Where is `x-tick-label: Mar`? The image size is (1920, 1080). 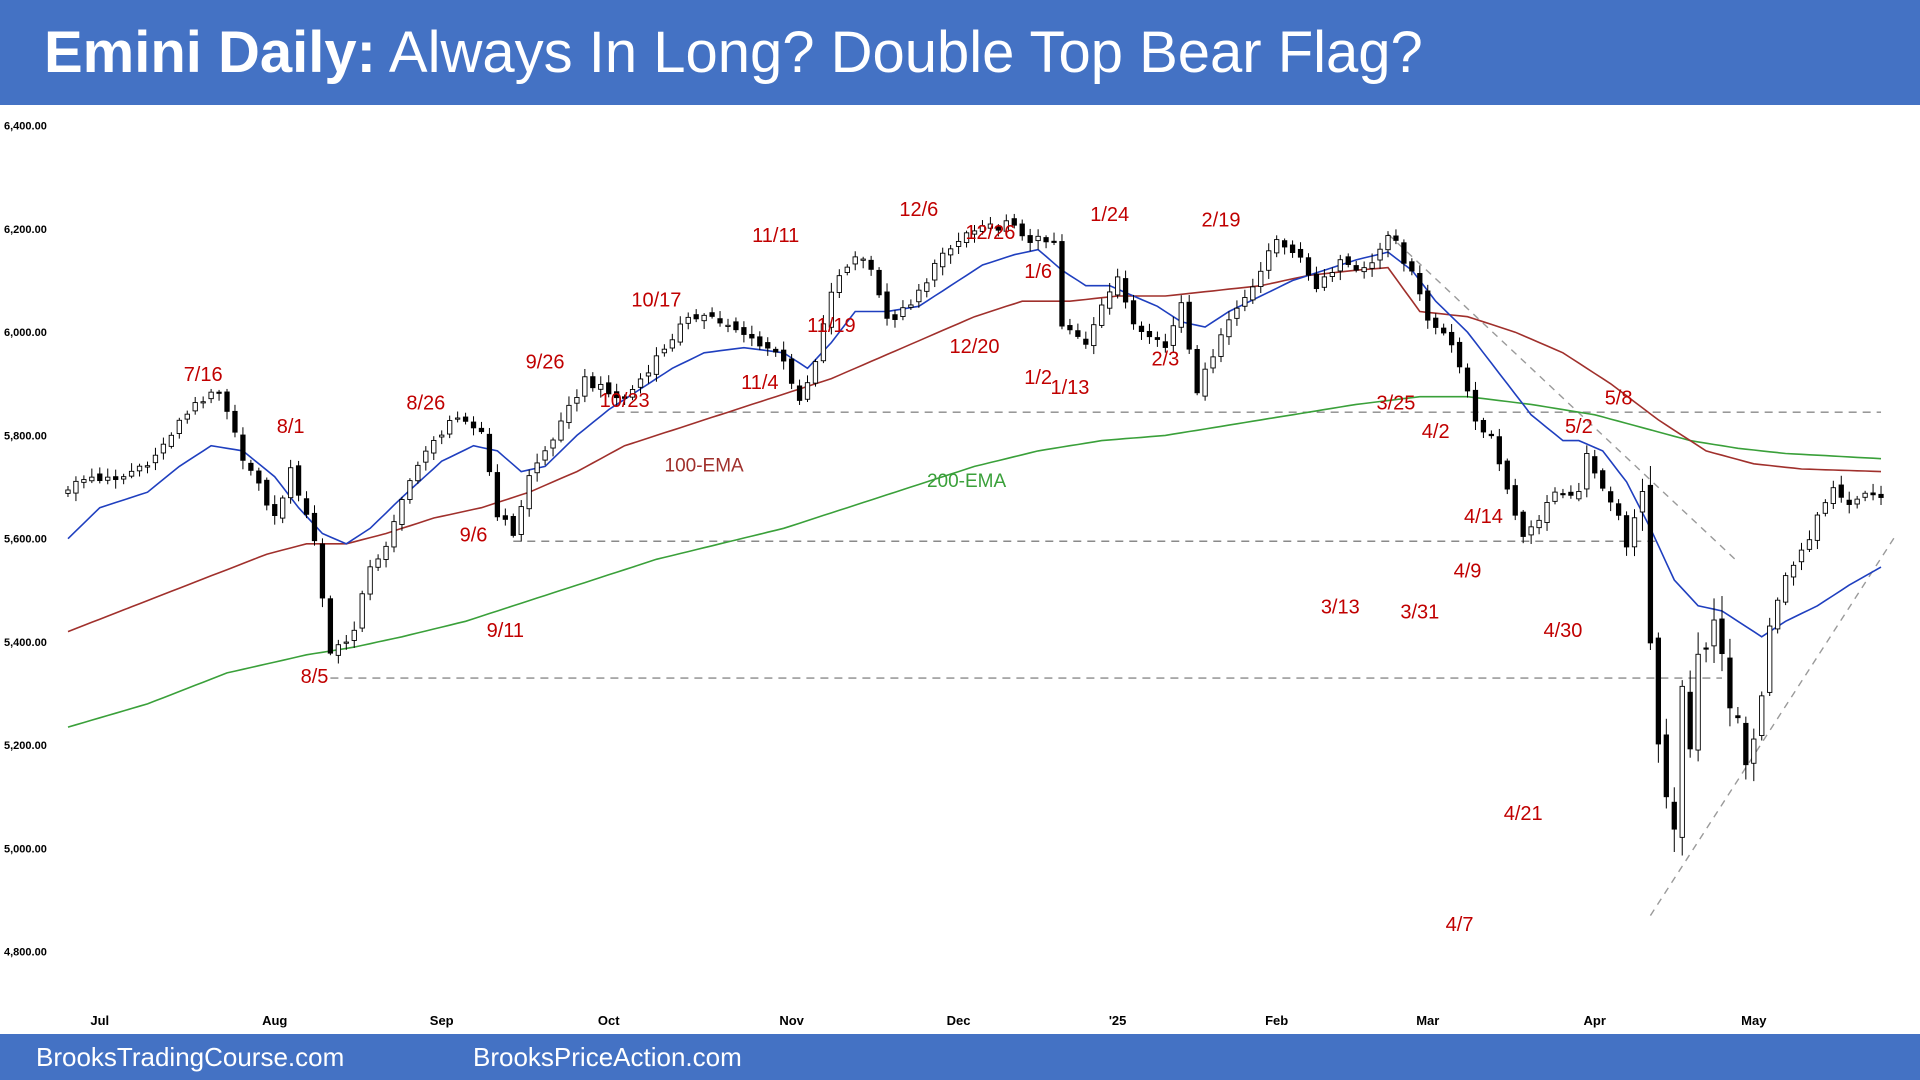 x-tick-label: Mar is located at coordinates (1427, 1020).